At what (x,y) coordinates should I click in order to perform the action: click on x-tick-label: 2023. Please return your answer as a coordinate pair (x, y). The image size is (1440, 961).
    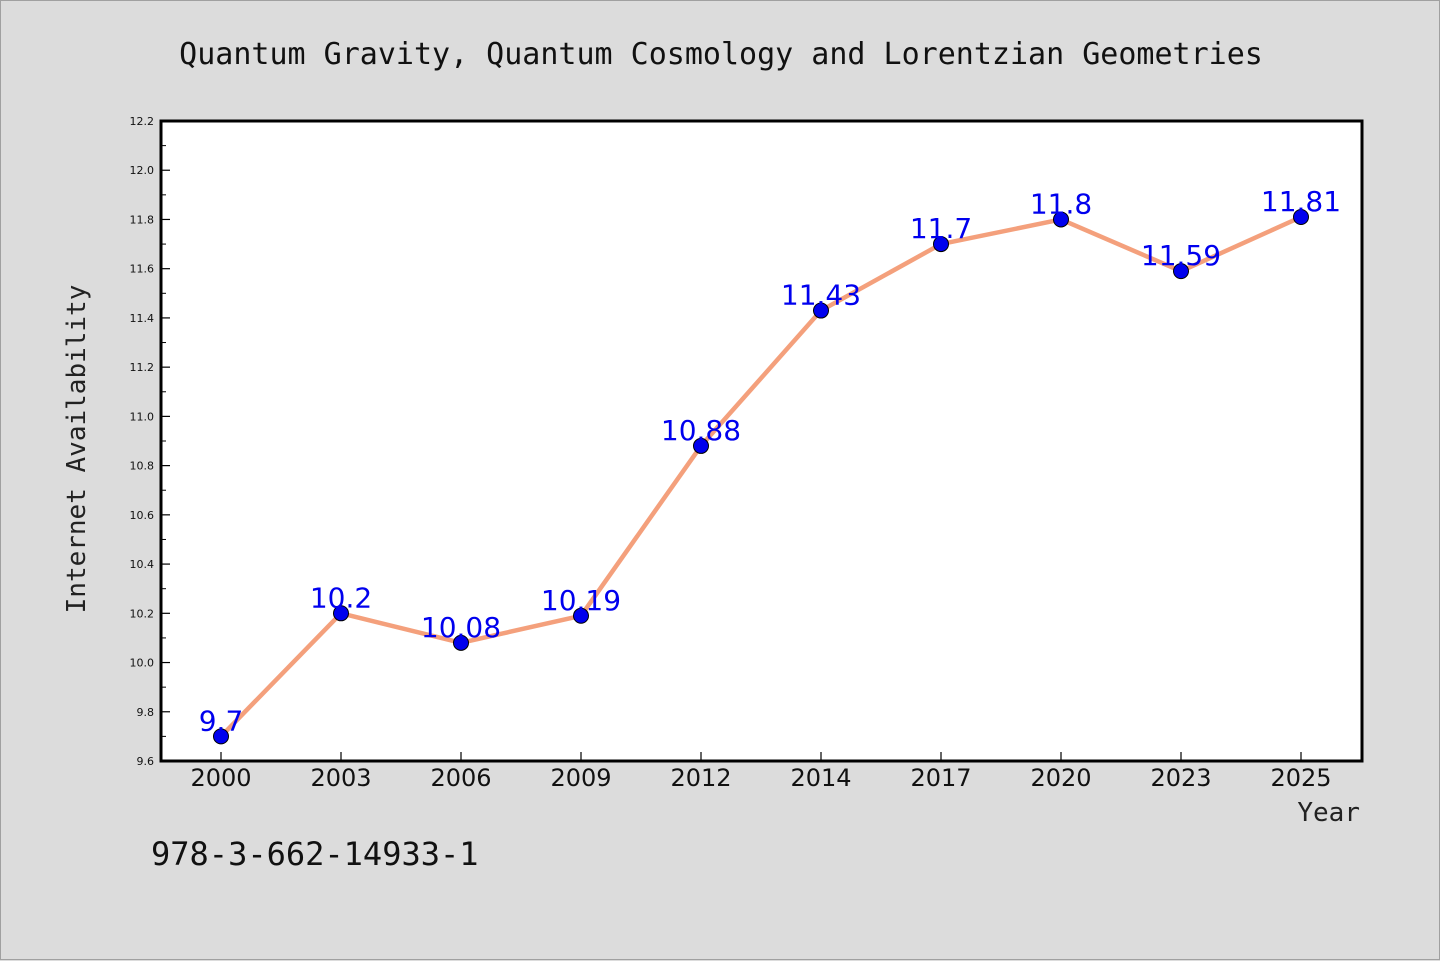
    Looking at the image, I should click on (1180, 778).